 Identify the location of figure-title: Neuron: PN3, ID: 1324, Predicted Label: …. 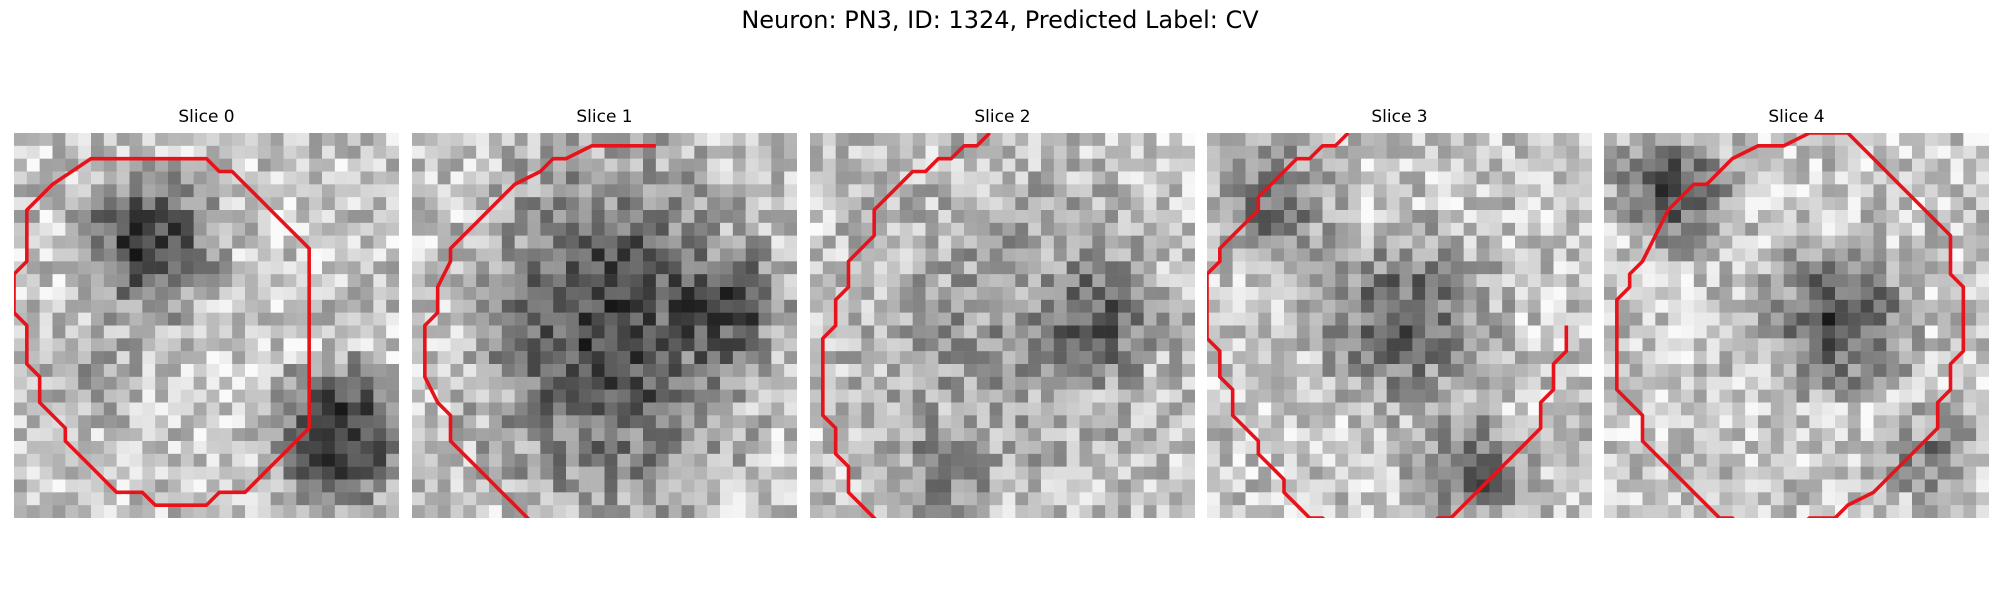
(1000, 20).